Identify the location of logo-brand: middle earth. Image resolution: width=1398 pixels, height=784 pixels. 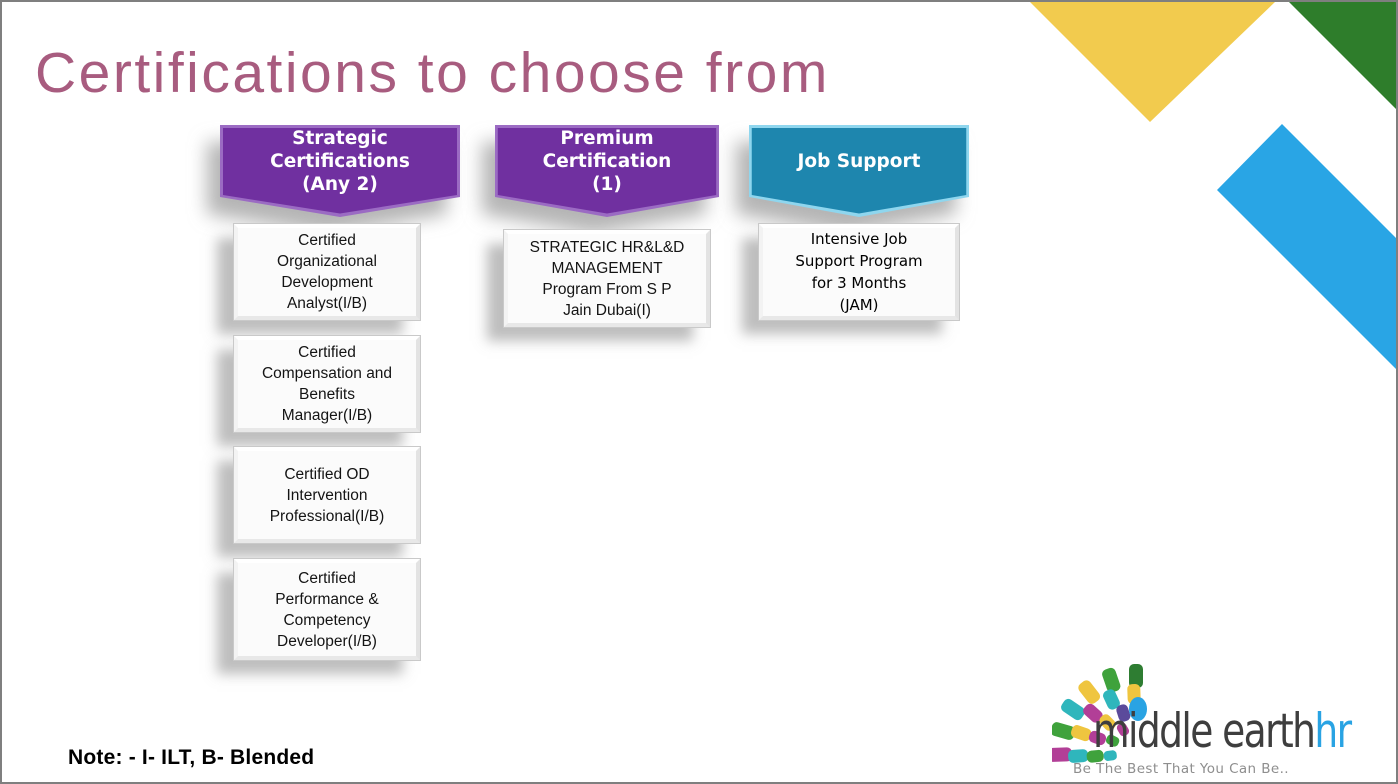
(1204, 731).